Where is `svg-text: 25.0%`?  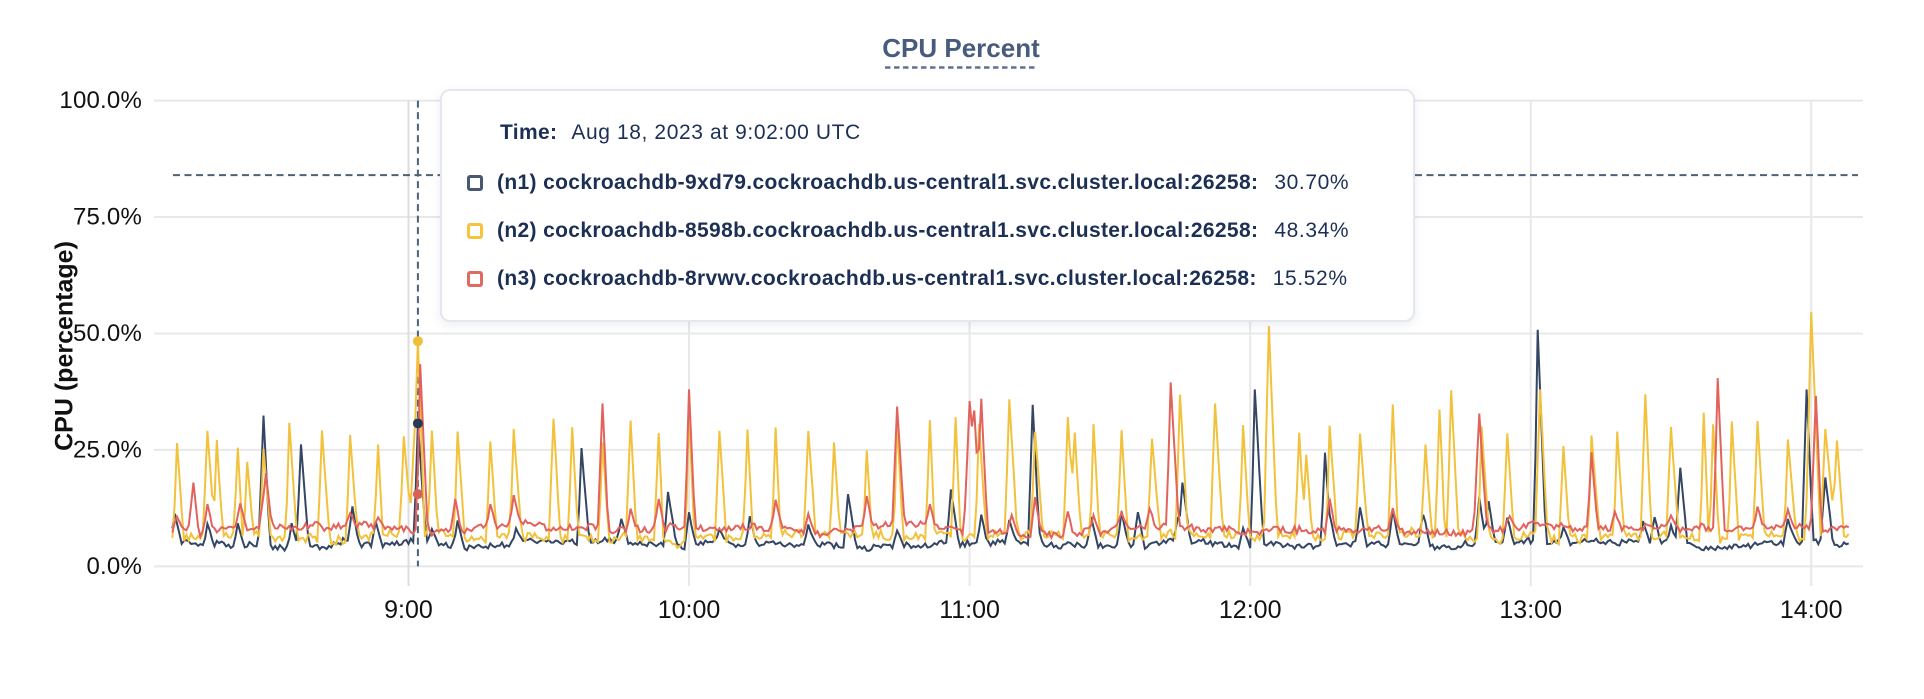 svg-text: 25.0% is located at coordinates (107, 449).